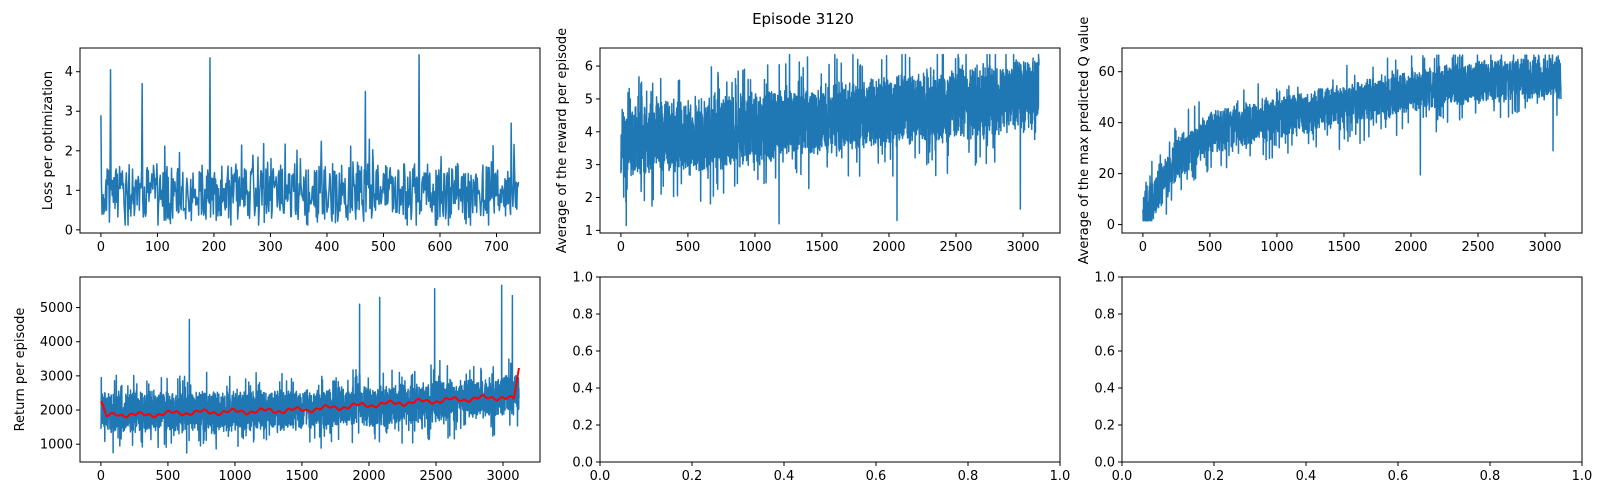 Image resolution: width=1600 pixels, height=500 pixels. I want to click on x-tick-label: 200, so click(214, 247).